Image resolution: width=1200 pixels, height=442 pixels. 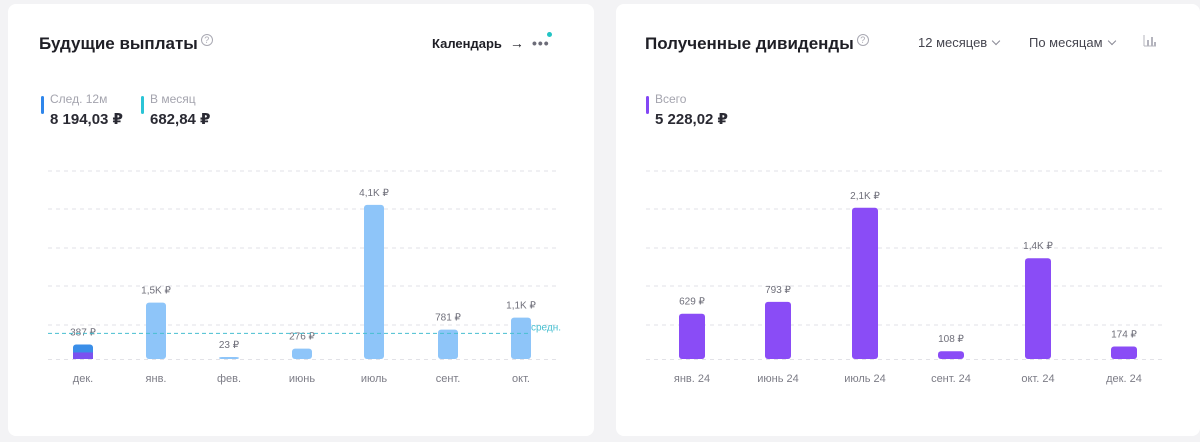 What do you see at coordinates (448, 318) in the screenshot?
I see `data-label: 781 ₽` at bounding box center [448, 318].